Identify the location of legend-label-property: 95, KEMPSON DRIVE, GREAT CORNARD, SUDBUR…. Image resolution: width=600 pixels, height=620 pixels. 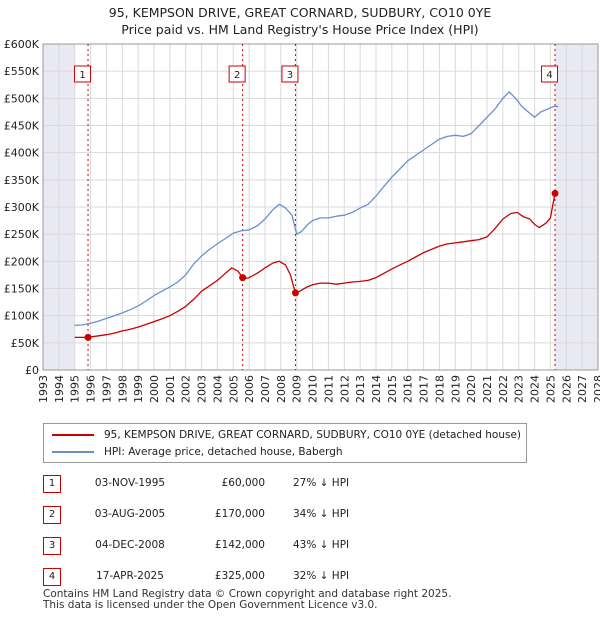
(313, 435).